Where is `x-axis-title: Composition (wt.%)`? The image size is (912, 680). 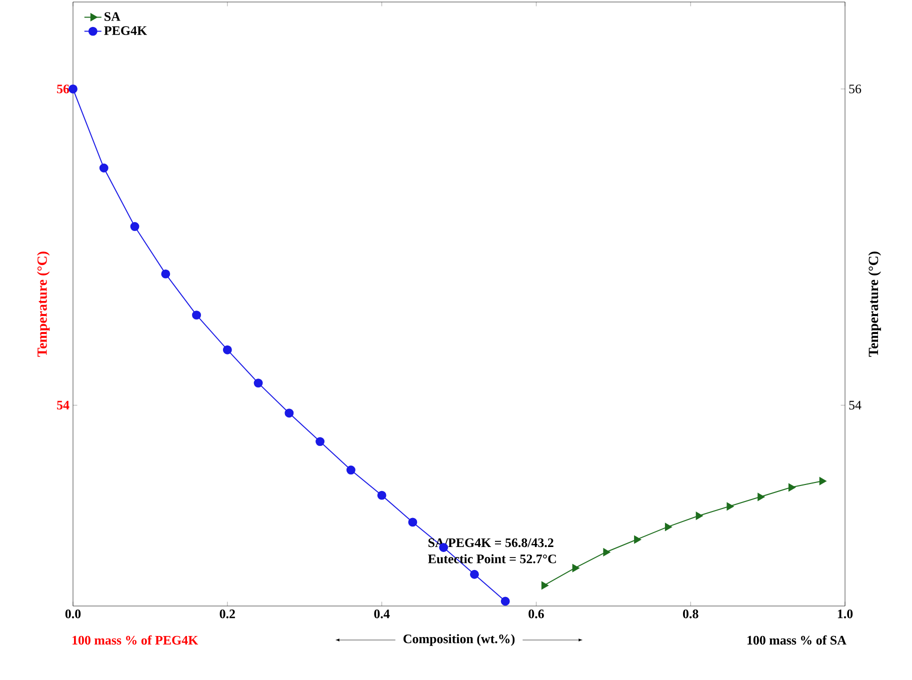 x-axis-title: Composition (wt.%) is located at coordinates (459, 640).